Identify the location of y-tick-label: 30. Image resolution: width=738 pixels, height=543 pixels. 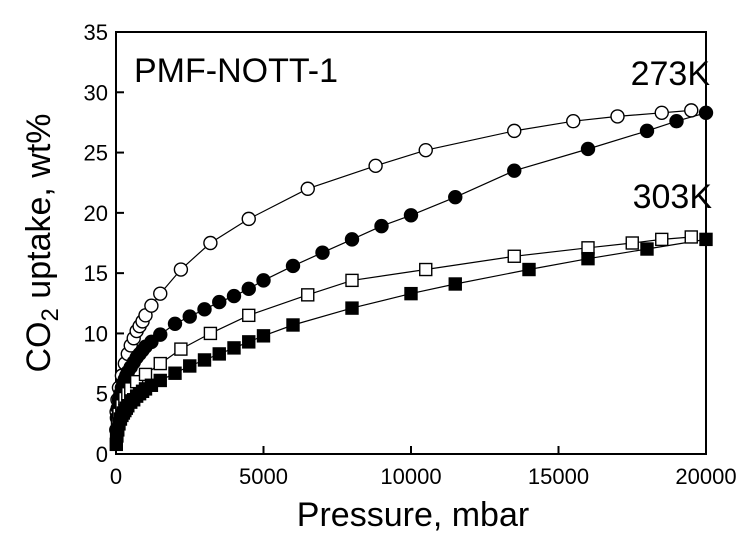
(96, 92).